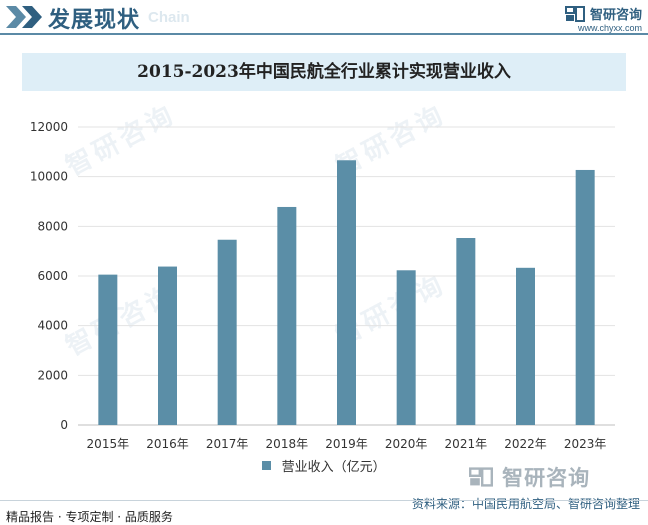  What do you see at coordinates (481, 477) in the screenshot?
I see `footer-logo-icon` at bounding box center [481, 477].